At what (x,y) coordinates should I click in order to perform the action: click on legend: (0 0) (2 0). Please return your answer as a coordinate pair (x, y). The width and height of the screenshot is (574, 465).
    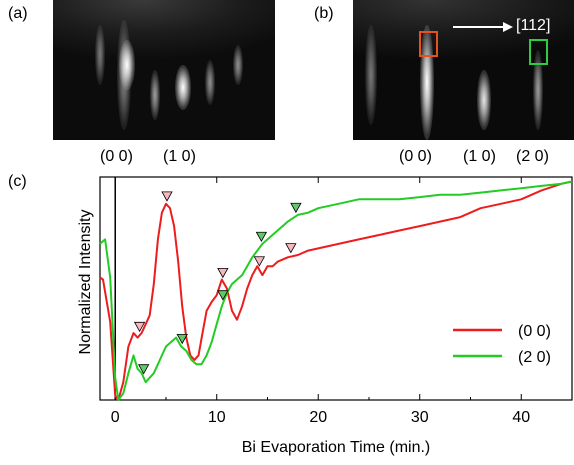
    Looking at the image, I should click on (502, 344).